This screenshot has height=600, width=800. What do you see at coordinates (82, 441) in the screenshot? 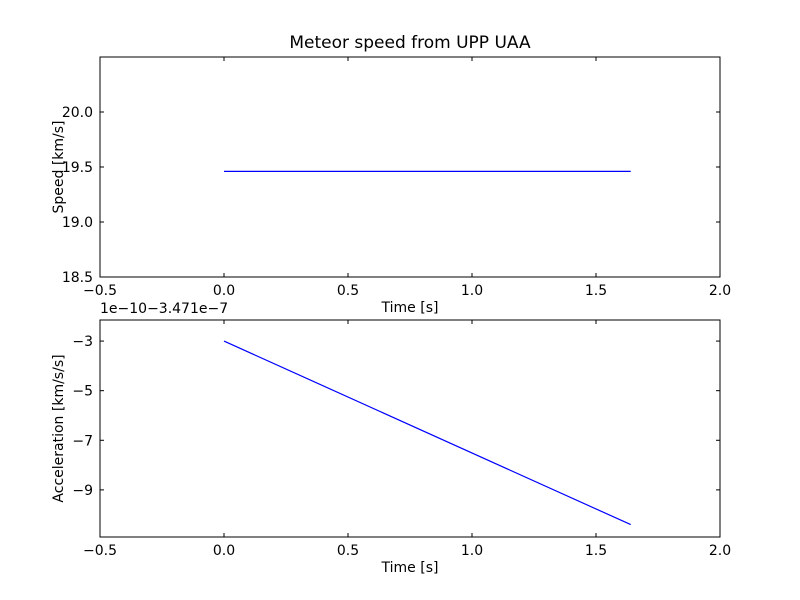
I see `y-tick-label: −7` at bounding box center [82, 441].